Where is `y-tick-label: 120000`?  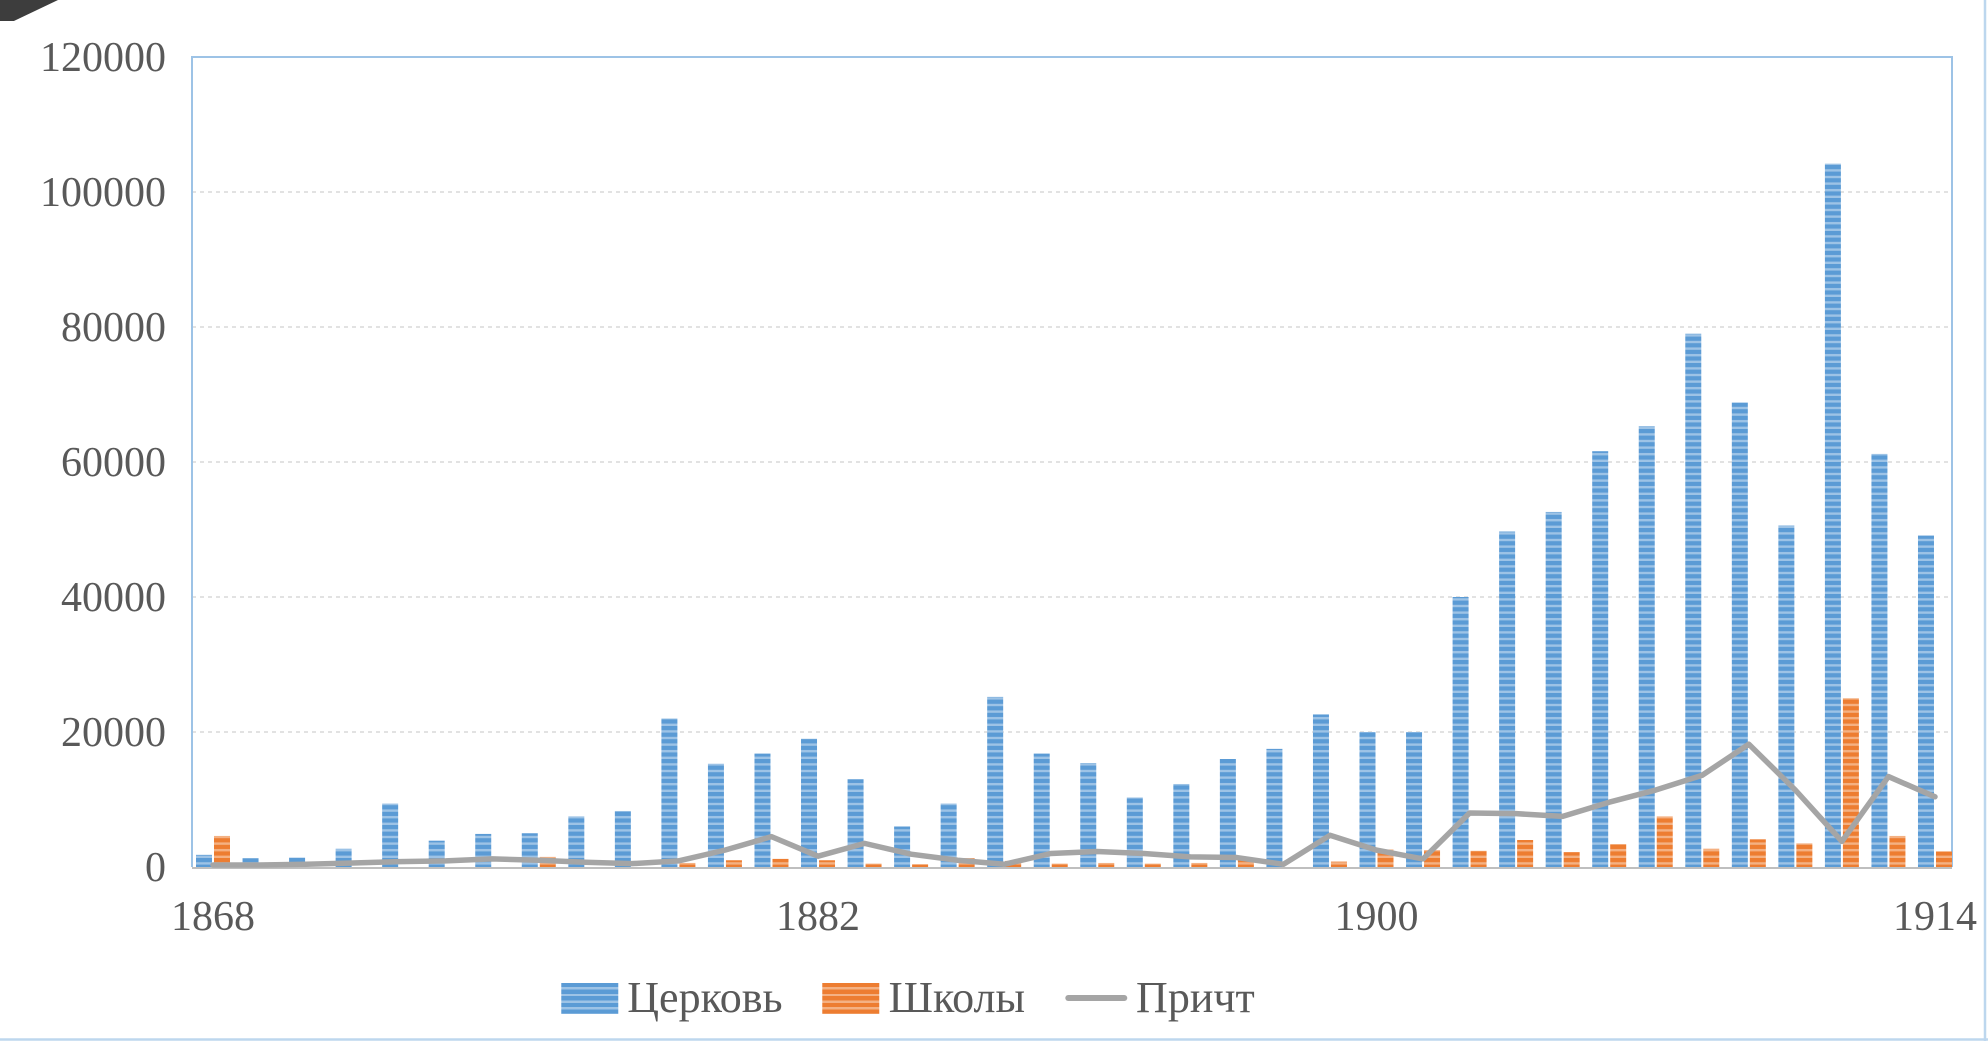 y-tick-label: 120000 is located at coordinates (103, 58).